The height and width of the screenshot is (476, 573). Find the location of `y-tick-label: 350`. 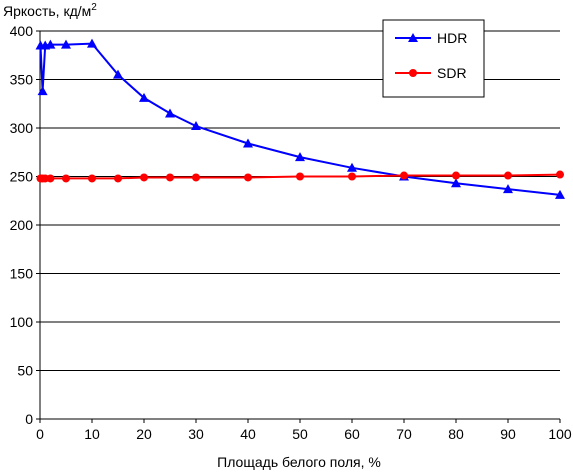

y-tick-label: 350 is located at coordinates (22, 80).